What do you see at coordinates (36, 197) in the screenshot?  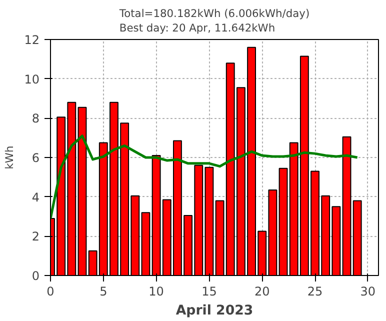 I see `y-tick-label: 4` at bounding box center [36, 197].